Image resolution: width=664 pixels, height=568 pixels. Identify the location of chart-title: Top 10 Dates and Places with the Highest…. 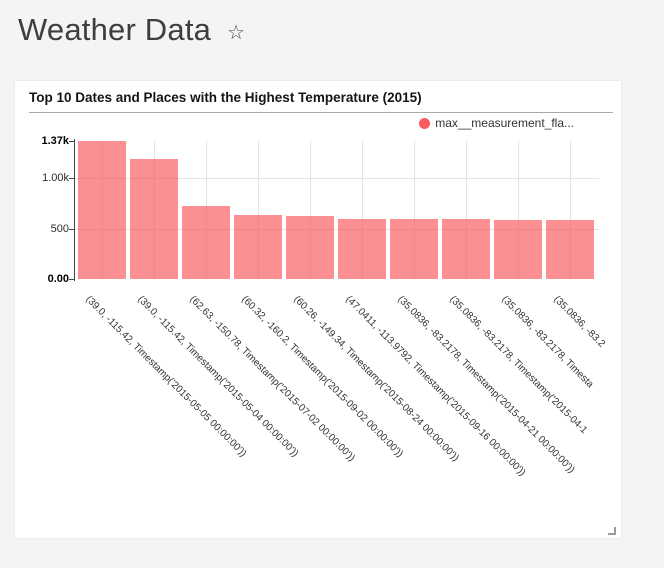
(225, 97).